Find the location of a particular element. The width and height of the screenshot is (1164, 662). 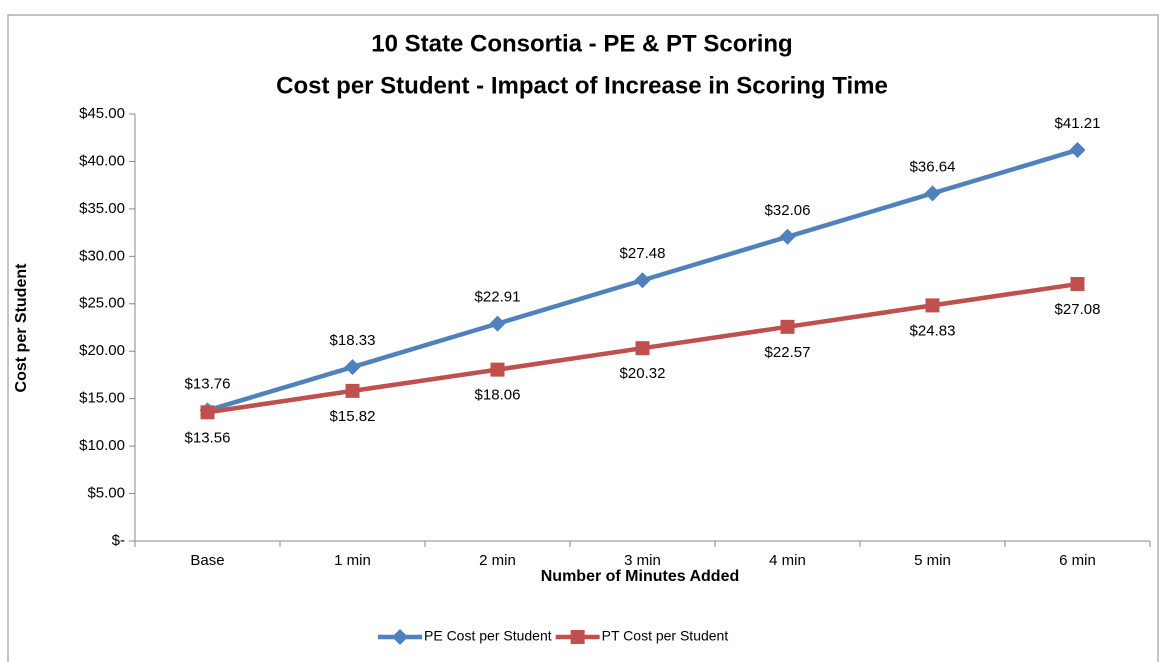

data-label: $27.48 is located at coordinates (643, 253).